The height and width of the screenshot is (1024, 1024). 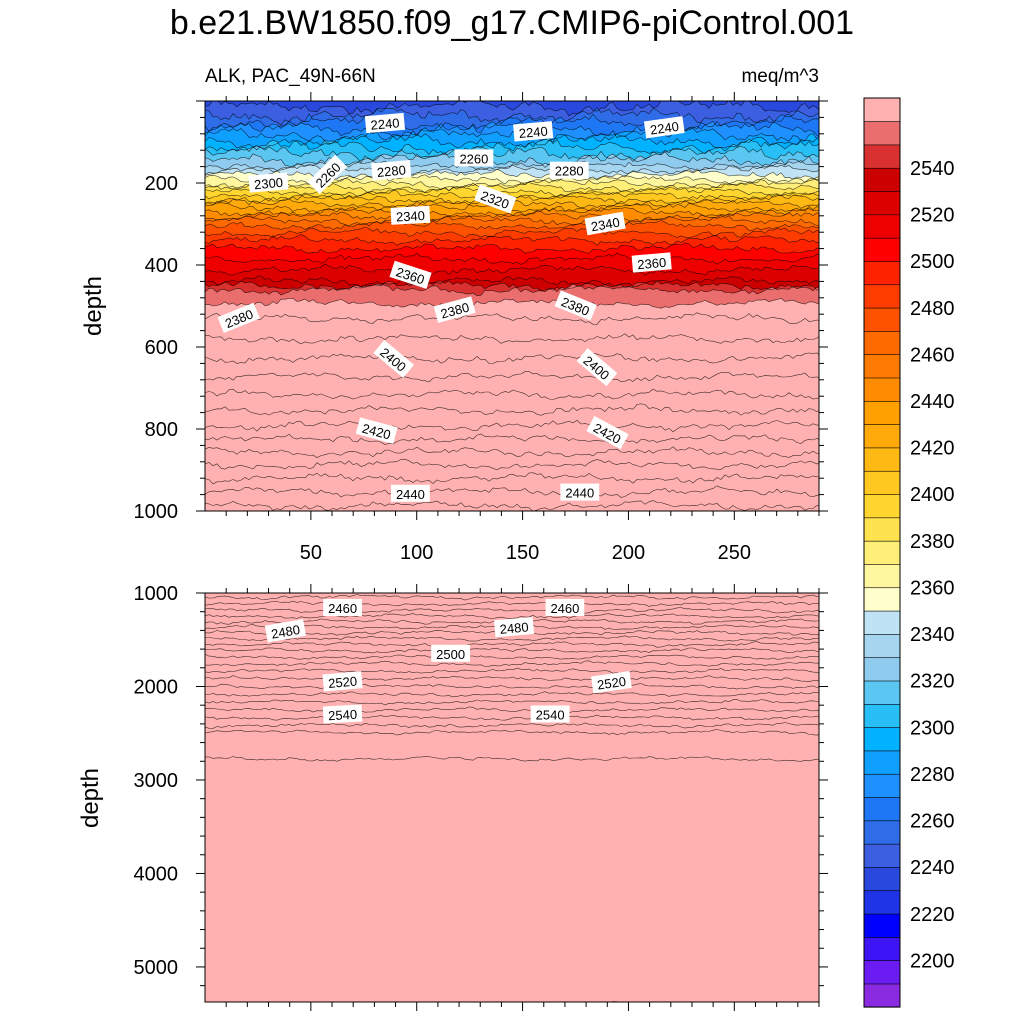 I want to click on right-subtitle: meq/m^3, so click(x=780, y=76).